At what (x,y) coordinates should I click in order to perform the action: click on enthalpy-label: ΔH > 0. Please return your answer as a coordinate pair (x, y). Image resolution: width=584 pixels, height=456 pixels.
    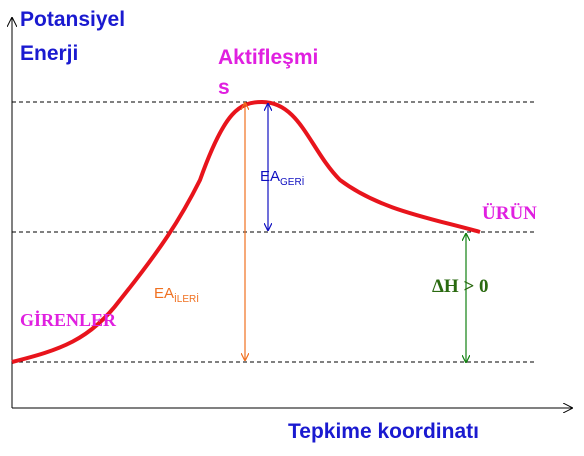
    Looking at the image, I should click on (460, 286).